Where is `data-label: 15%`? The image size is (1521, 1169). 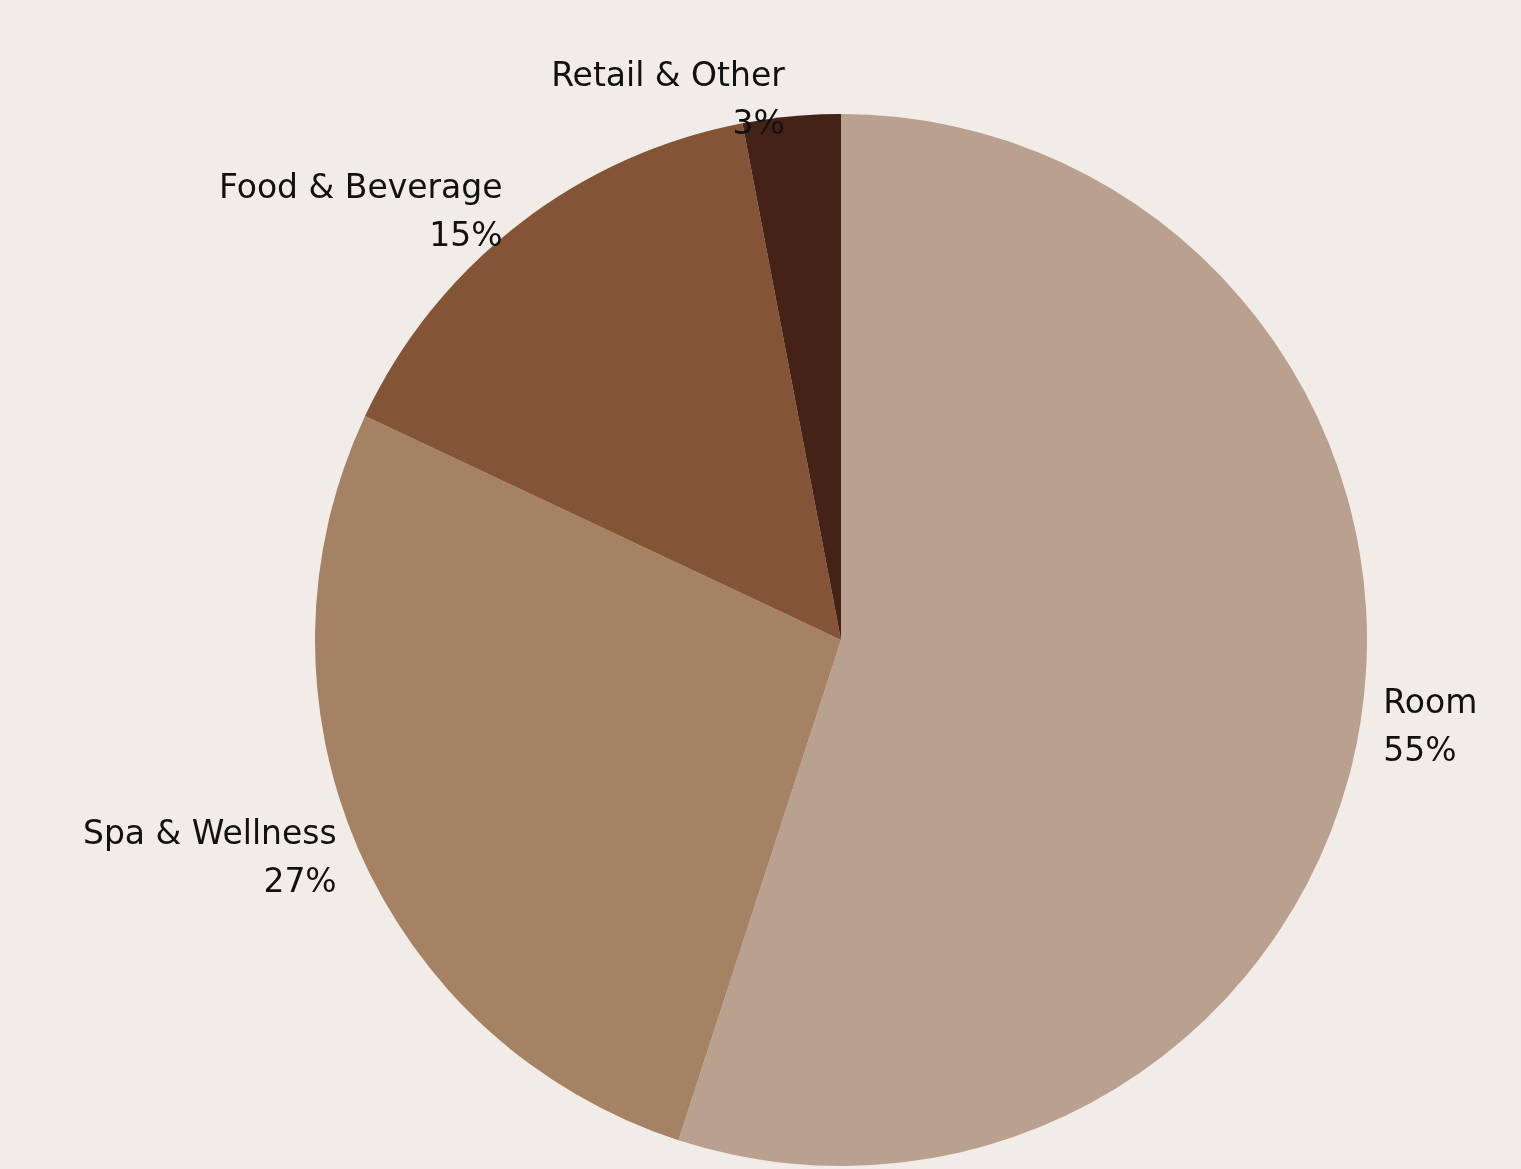
data-label: 15% is located at coordinates (466, 234).